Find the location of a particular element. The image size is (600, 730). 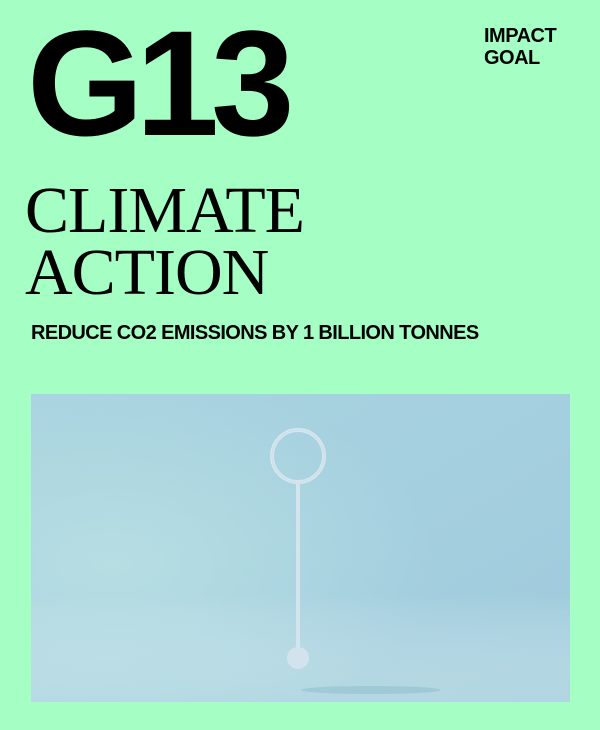

balloon-object is located at coordinates (298, 548).